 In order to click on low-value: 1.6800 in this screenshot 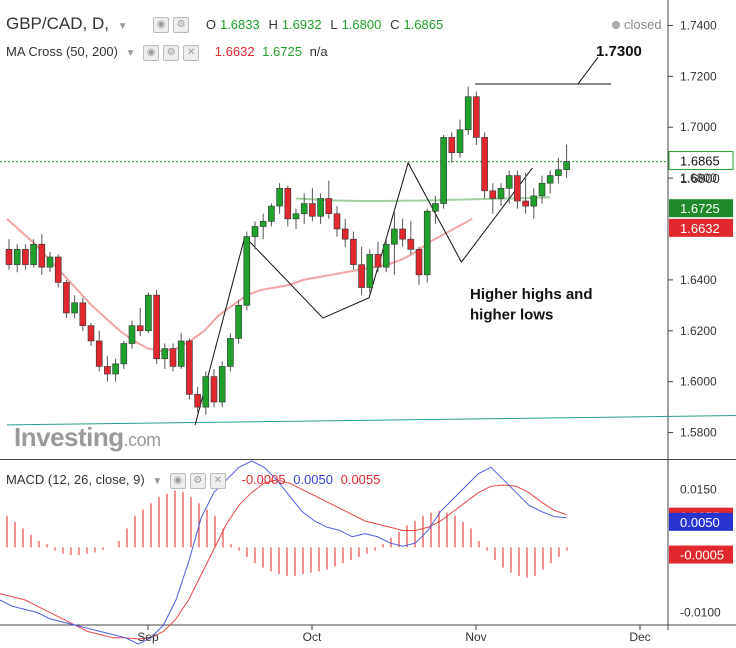, I will do `click(361, 24)`.